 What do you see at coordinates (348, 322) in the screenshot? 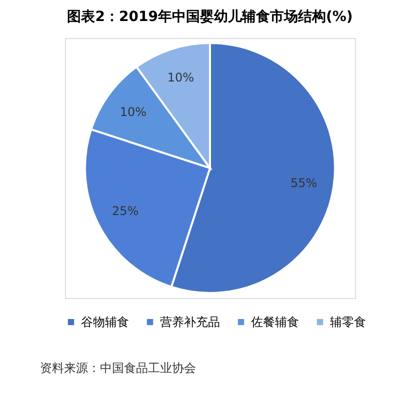
I see `legend-label: 辅零食` at bounding box center [348, 322].